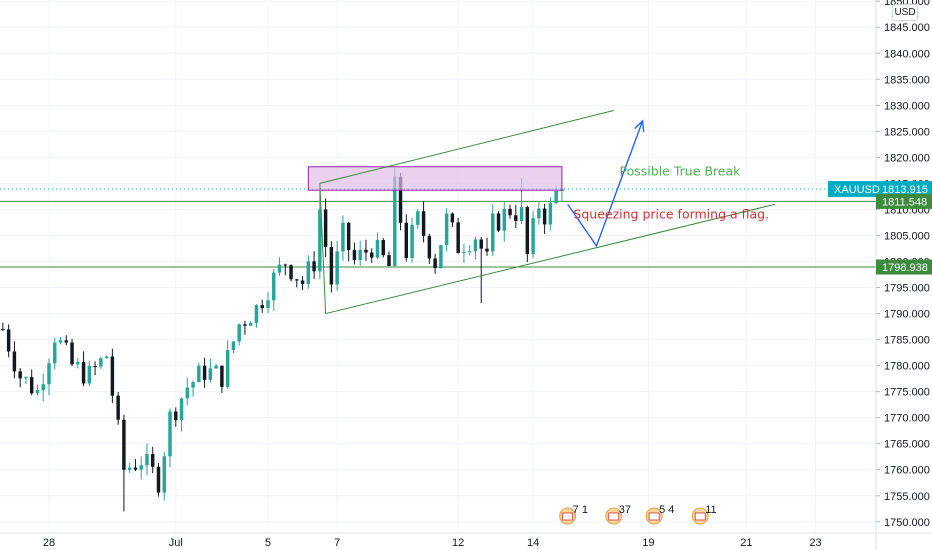  Describe the element at coordinates (907, 419) in the screenshot. I see `y-tick-label: 1770.000` at that location.